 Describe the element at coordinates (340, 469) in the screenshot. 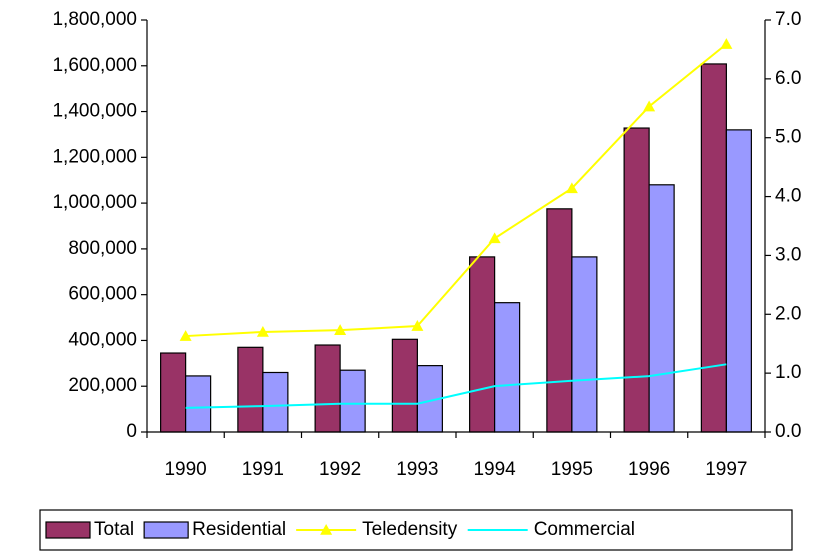

I see `x-tick-label: 1992` at that location.